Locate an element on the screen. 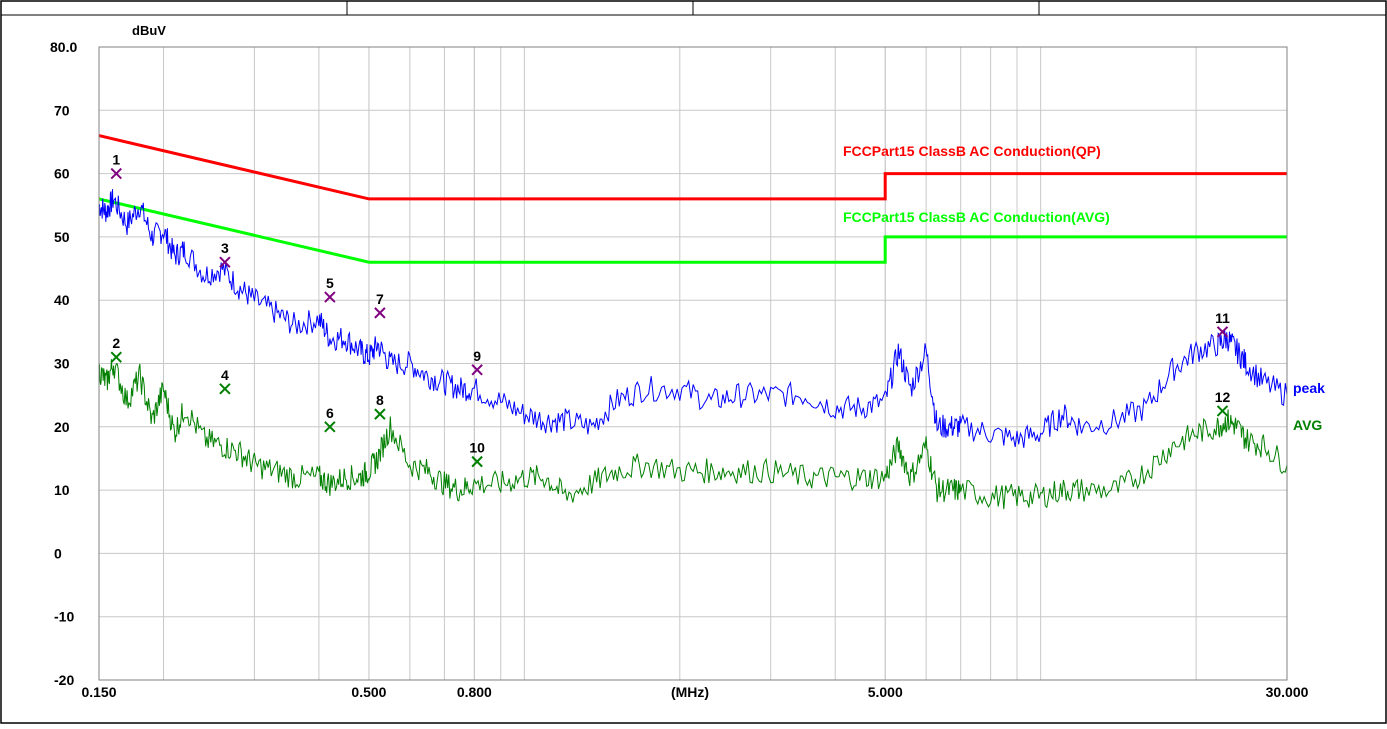  marker-label: 4 is located at coordinates (225, 375).